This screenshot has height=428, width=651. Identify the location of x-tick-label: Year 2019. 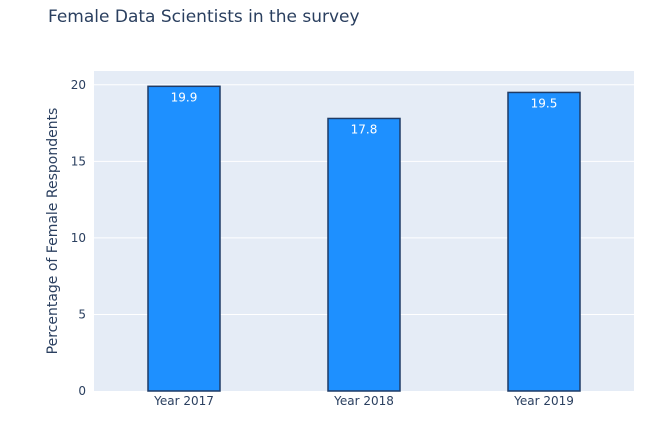
(543, 401).